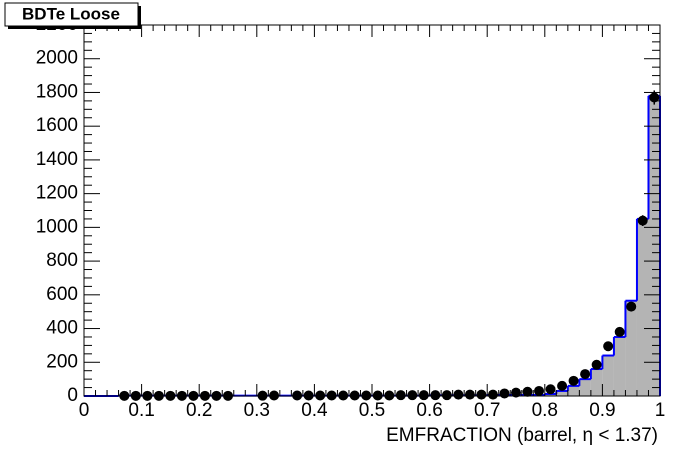  Describe the element at coordinates (199, 410) in the screenshot. I see `x-tick-label: 0.2` at that location.